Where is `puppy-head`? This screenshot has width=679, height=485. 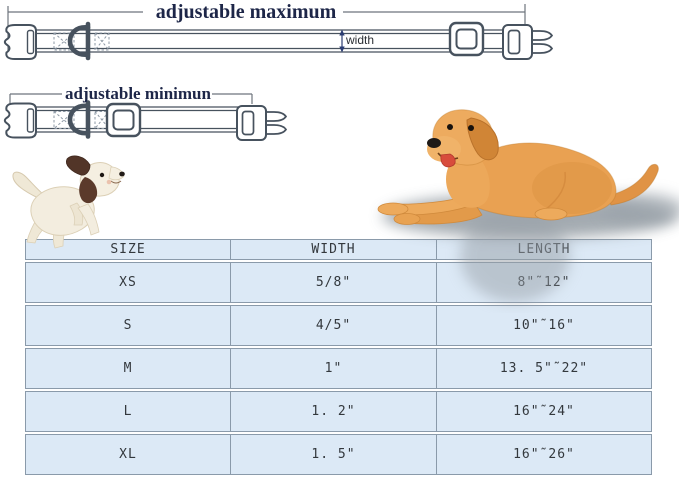 puppy-head is located at coordinates (95, 179).